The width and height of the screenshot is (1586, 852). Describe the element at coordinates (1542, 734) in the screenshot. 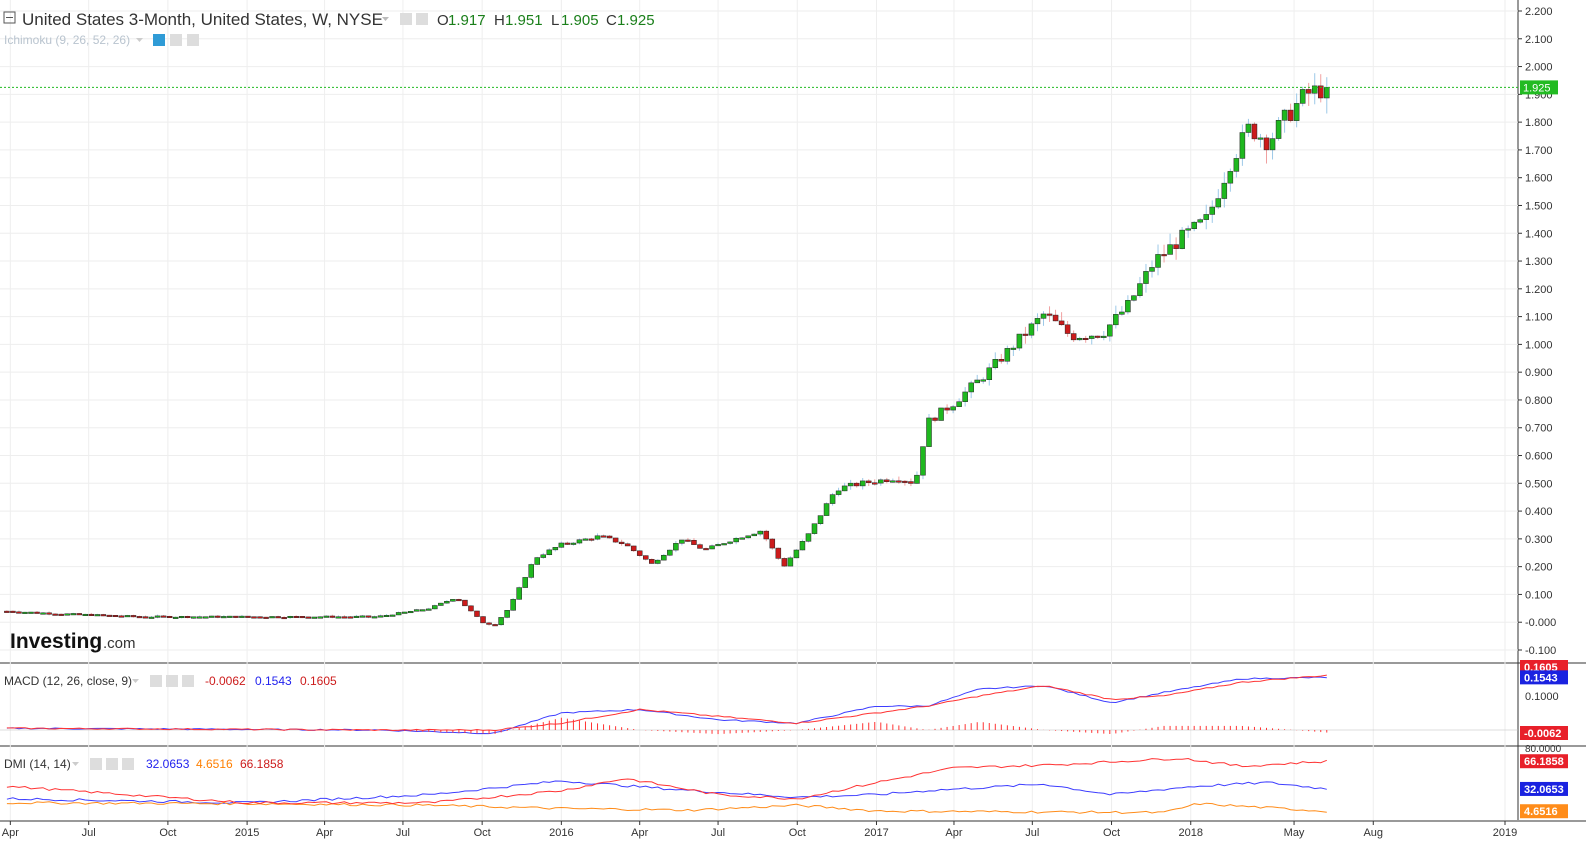

I see `macd-hist-badge-label: -0.0062` at that location.